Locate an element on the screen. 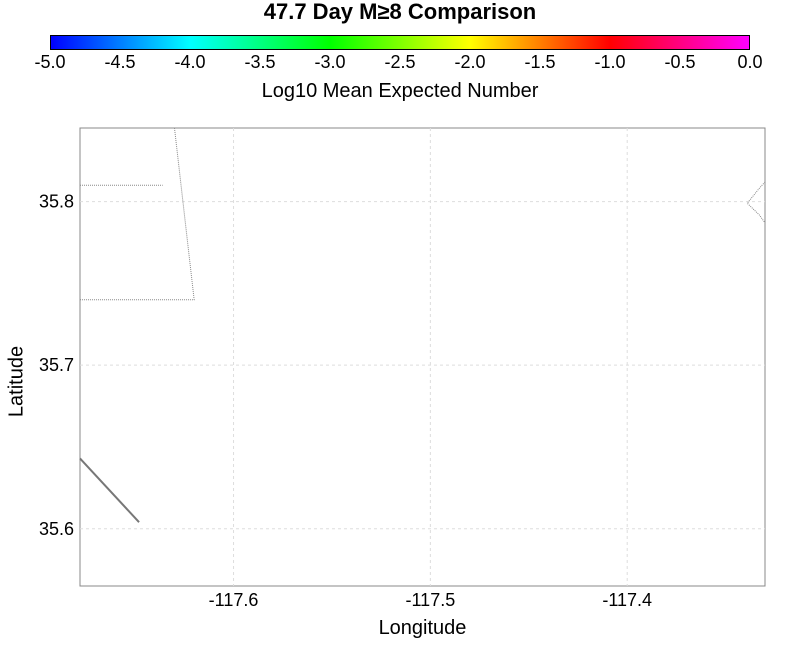 The image size is (800, 649). colorbar-tick-label: -5.0 is located at coordinates (50, 62).